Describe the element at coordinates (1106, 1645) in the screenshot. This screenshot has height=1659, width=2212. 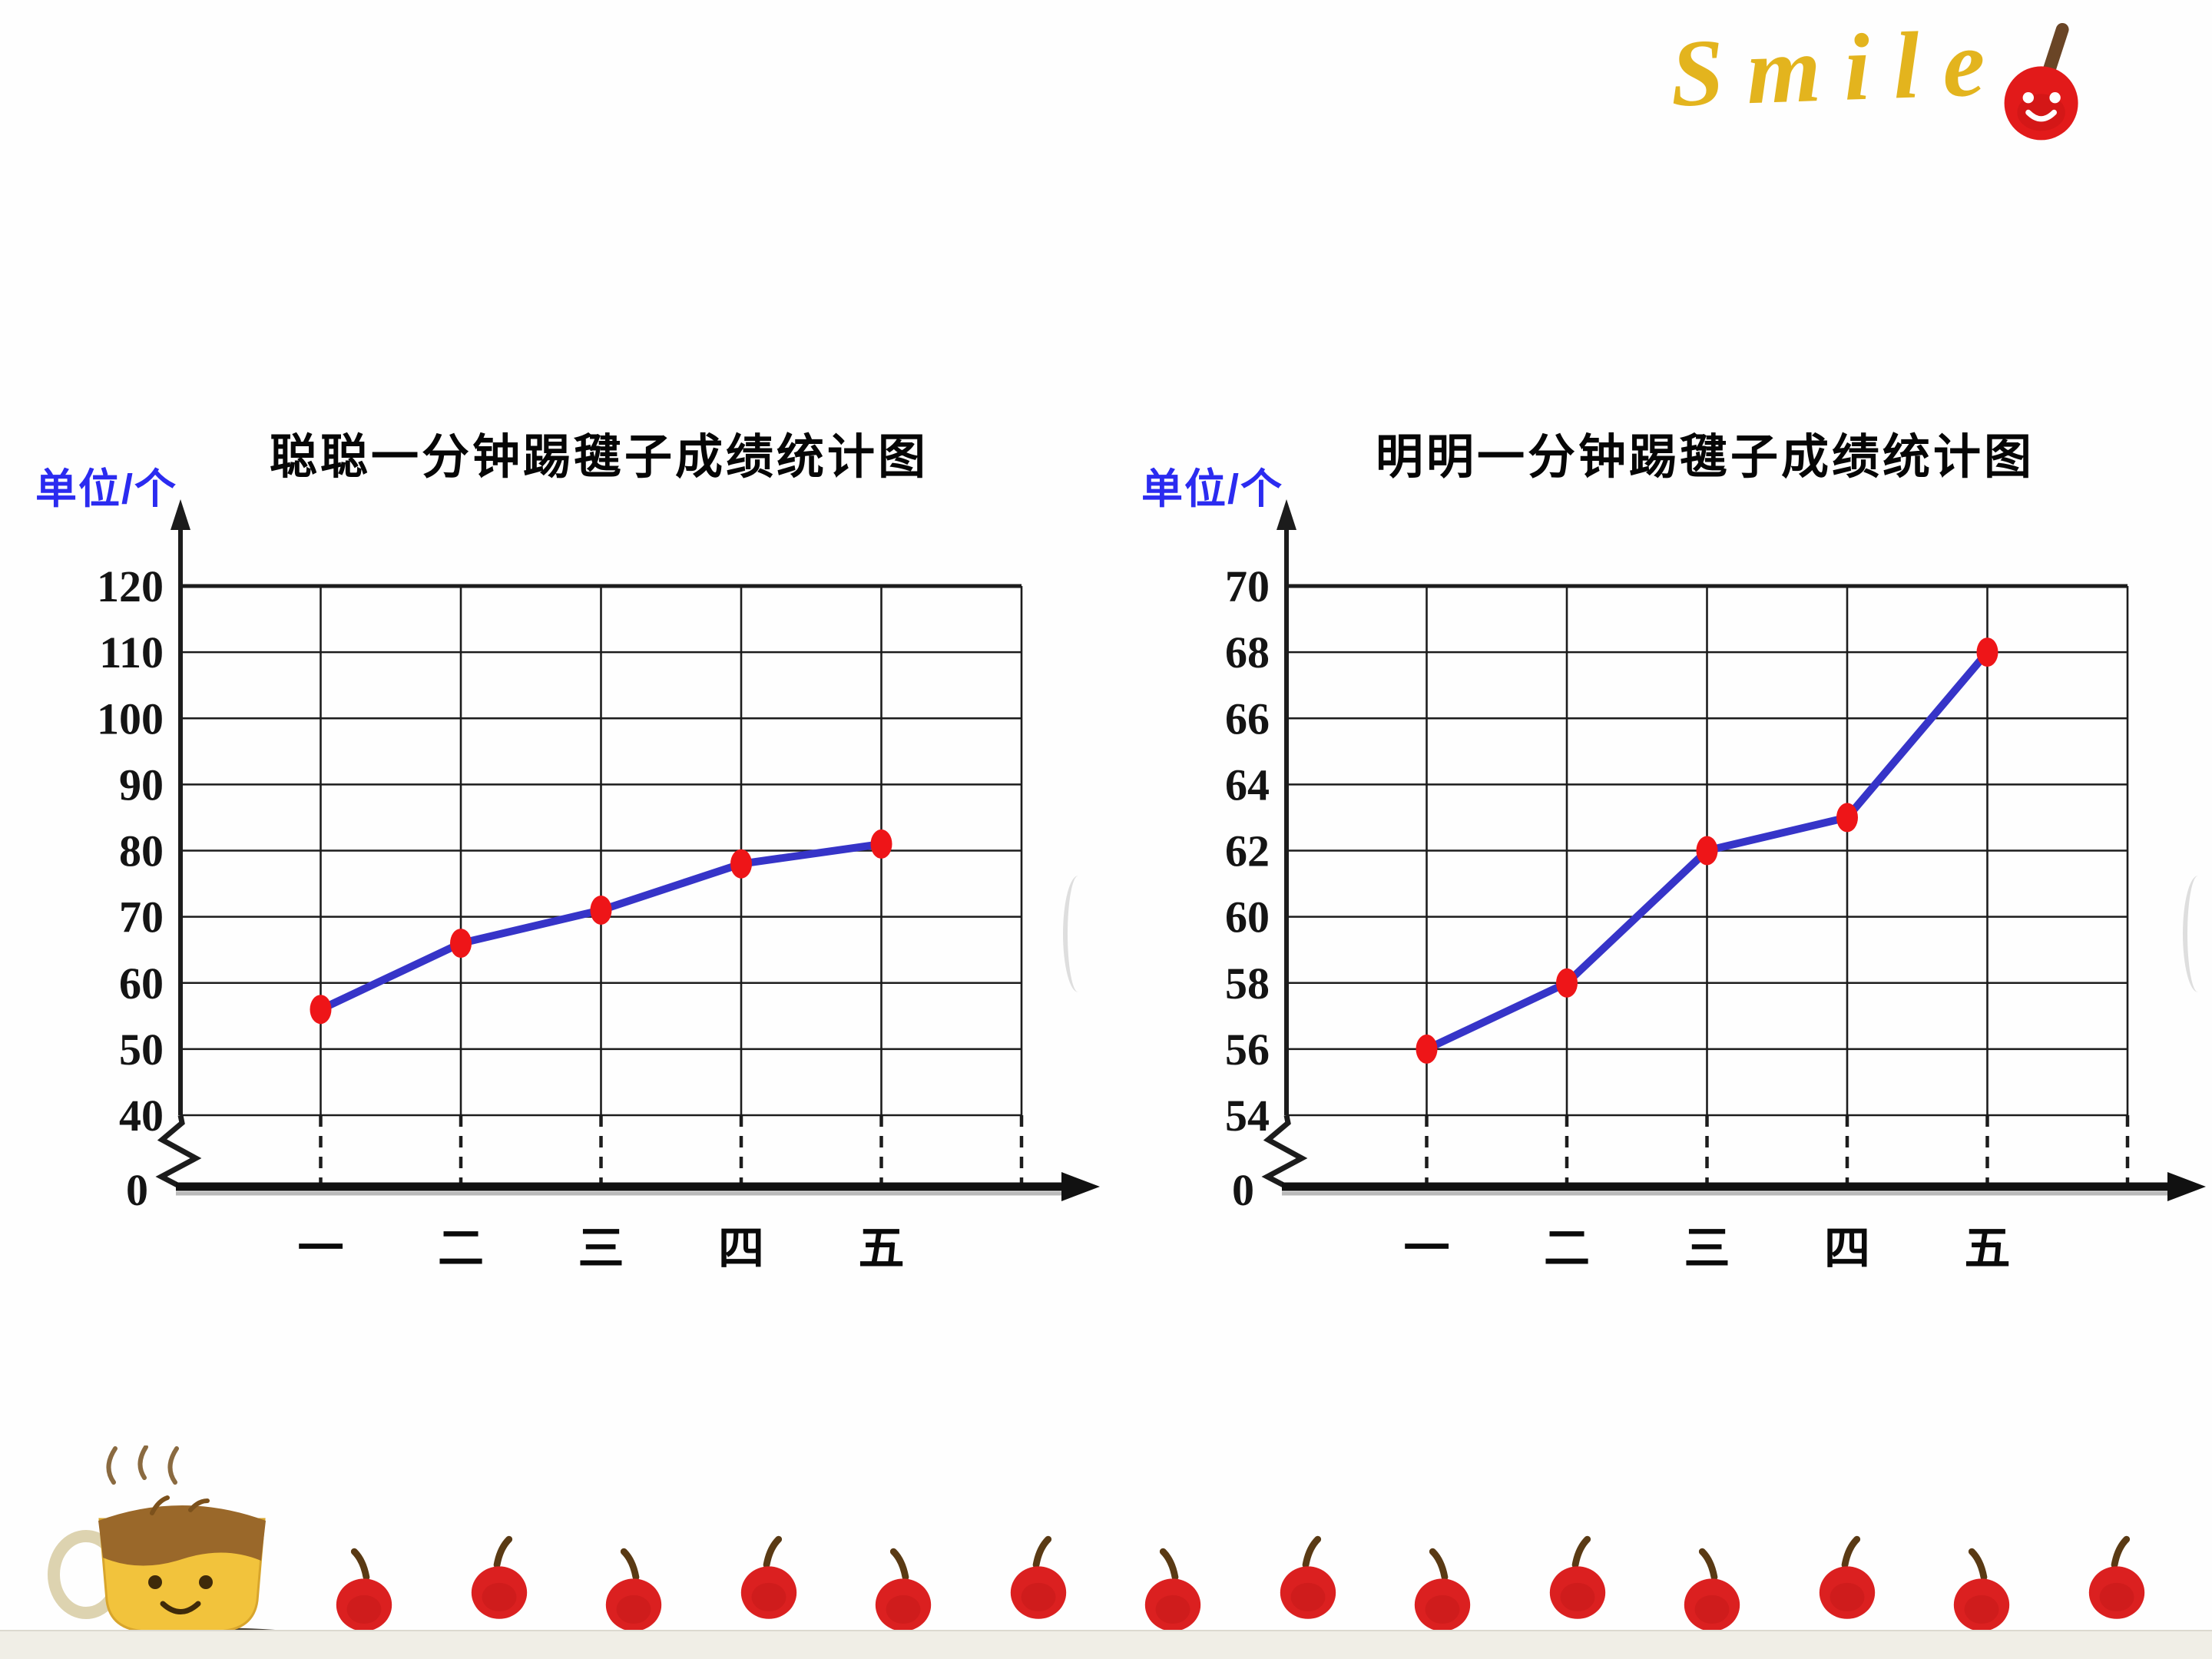
I see `bottom-edge` at that location.